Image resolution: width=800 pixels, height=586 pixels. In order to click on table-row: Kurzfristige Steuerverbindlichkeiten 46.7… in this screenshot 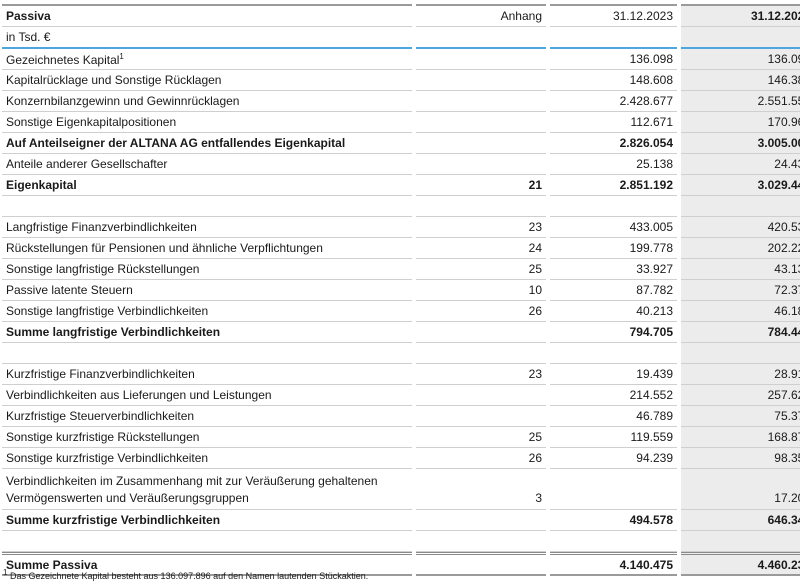, I will do `click(401, 416)`.